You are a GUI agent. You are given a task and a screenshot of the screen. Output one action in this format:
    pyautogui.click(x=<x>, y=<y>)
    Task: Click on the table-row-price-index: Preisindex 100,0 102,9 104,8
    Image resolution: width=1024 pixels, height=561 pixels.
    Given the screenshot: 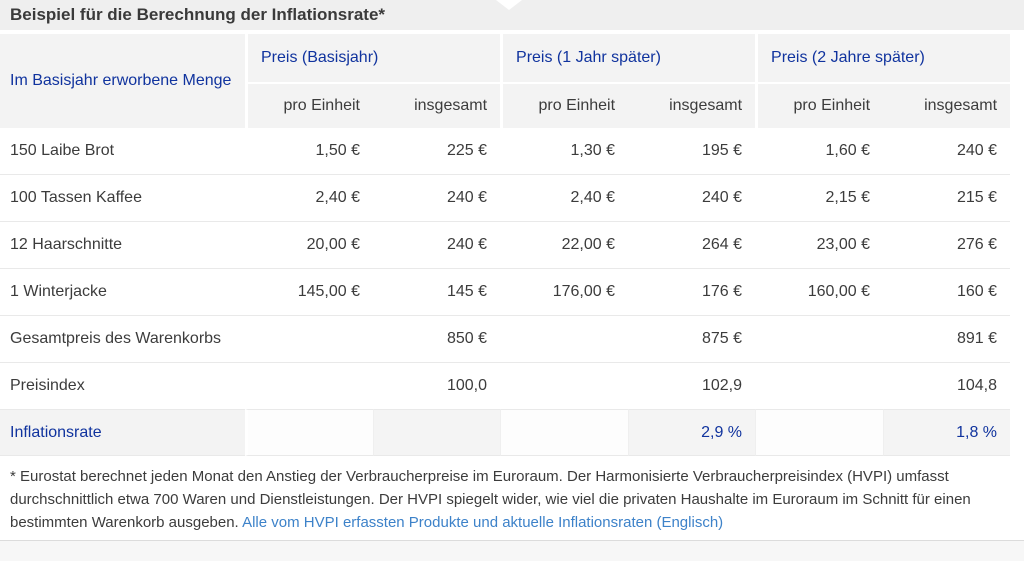 What is the action you would take?
    pyautogui.click(x=505, y=385)
    